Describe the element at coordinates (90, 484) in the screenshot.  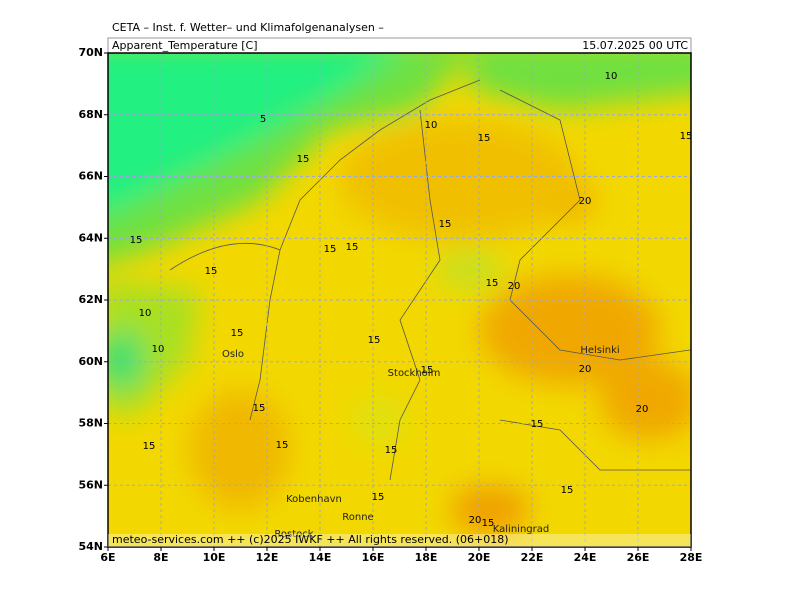
I see `y-tick-label: 56N` at that location.